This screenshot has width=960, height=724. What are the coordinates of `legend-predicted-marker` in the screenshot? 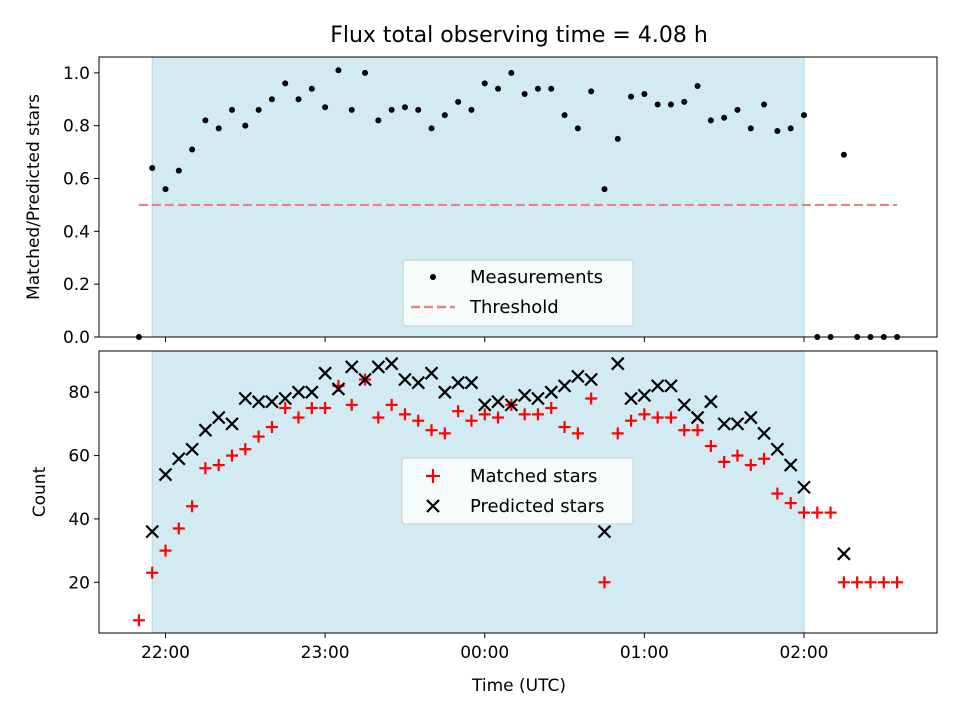 It's located at (433, 506).